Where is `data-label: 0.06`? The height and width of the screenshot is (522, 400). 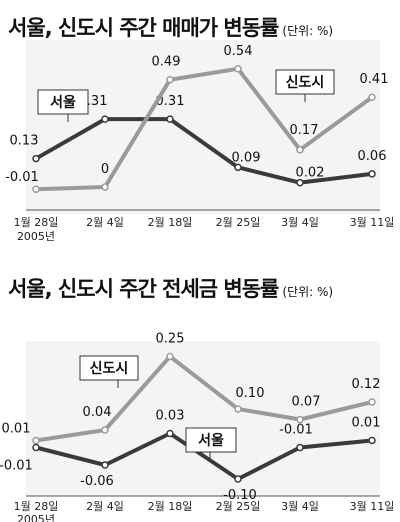 data-label: 0.06 is located at coordinates (372, 156).